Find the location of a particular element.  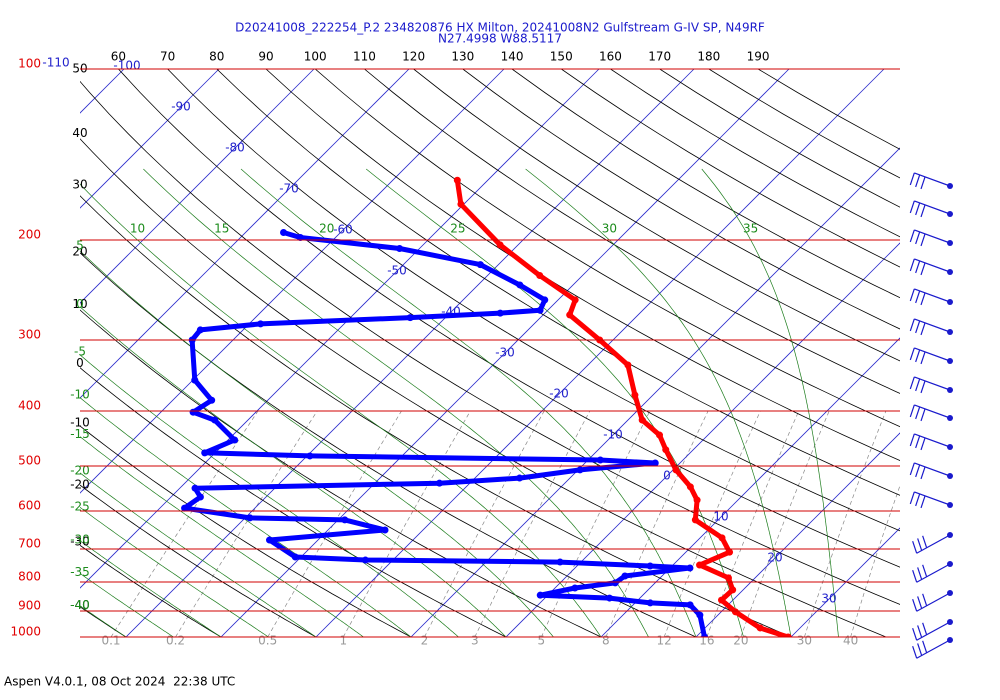

dry-adiabat-label: 20 is located at coordinates (79, 252).